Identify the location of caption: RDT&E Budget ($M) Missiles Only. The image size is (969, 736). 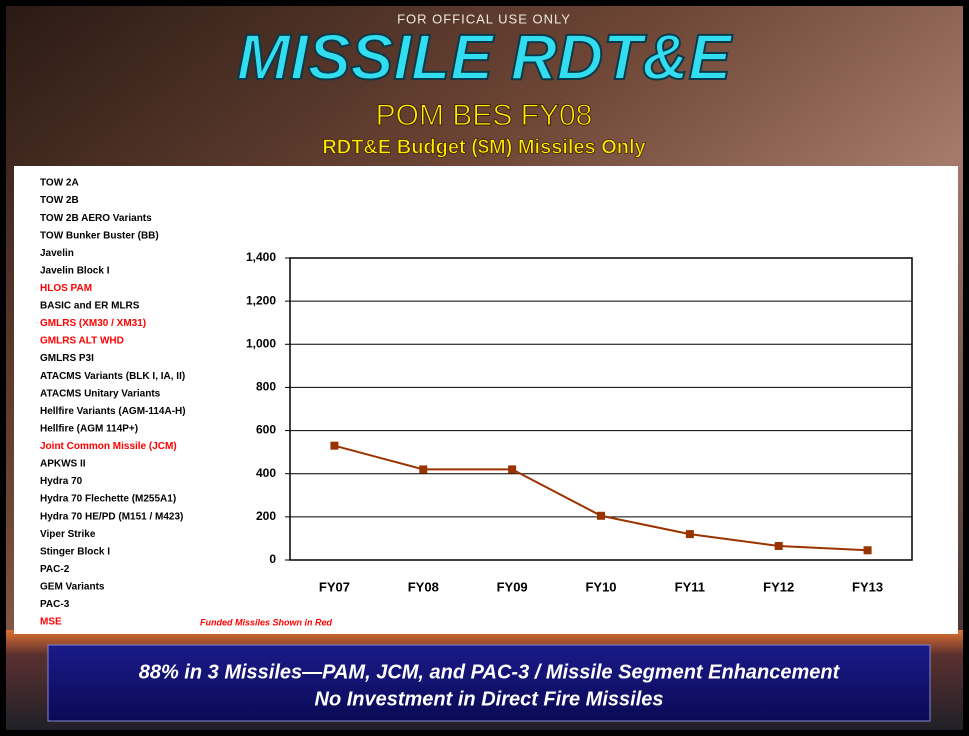
(484, 147).